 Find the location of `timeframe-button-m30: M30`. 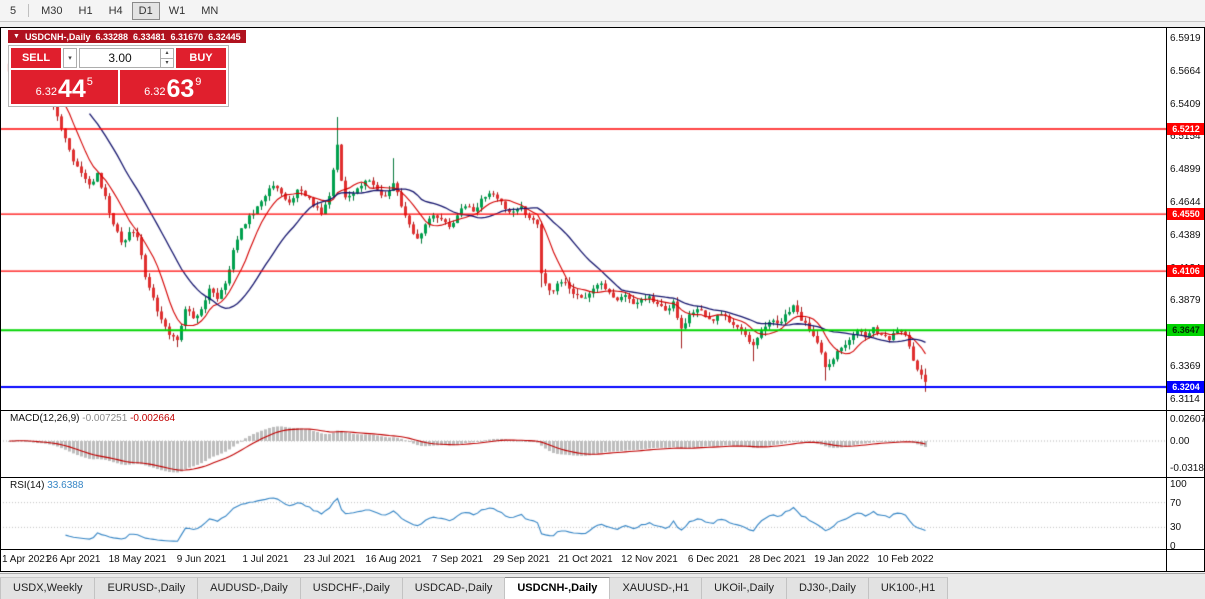

timeframe-button-m30: M30 is located at coordinates (52, 10).